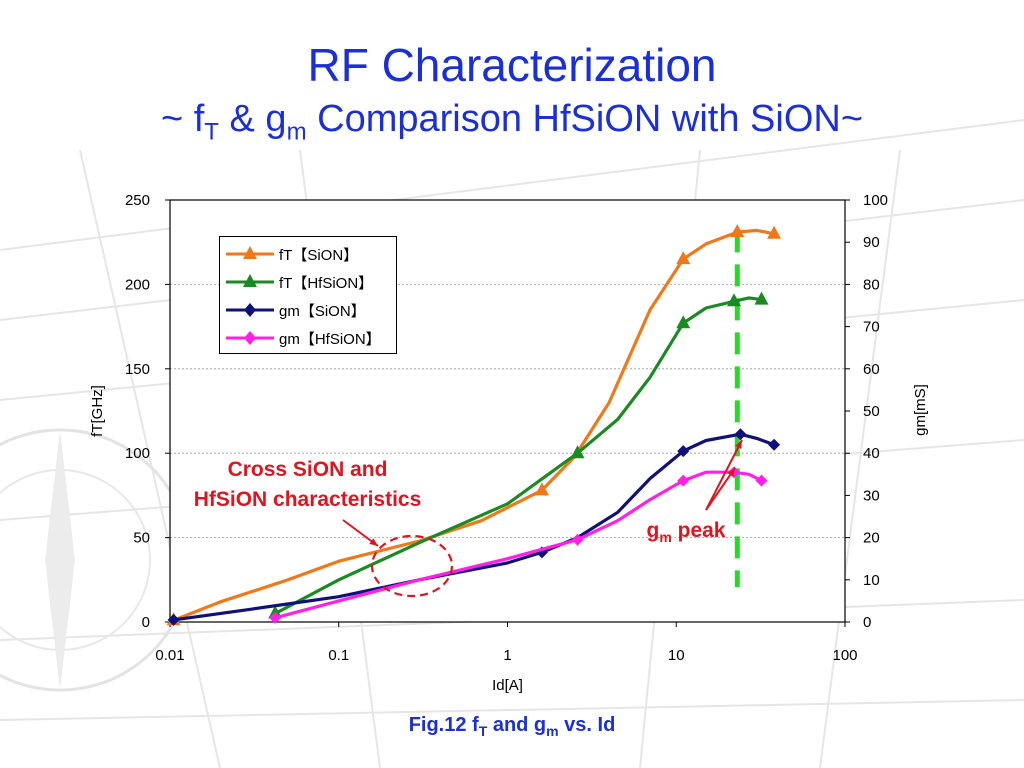 The width and height of the screenshot is (1024, 768). I want to click on x-tick-label: 0.1, so click(338, 655).